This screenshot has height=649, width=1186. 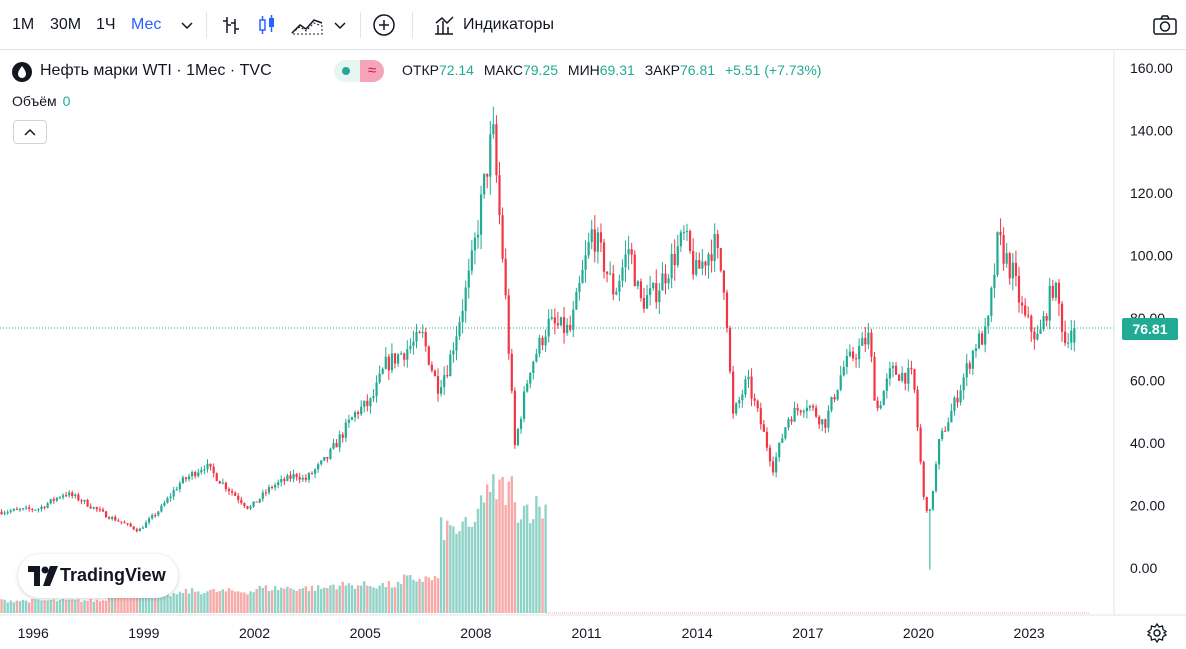 I want to click on bar-chart-icon, so click(x=231, y=25).